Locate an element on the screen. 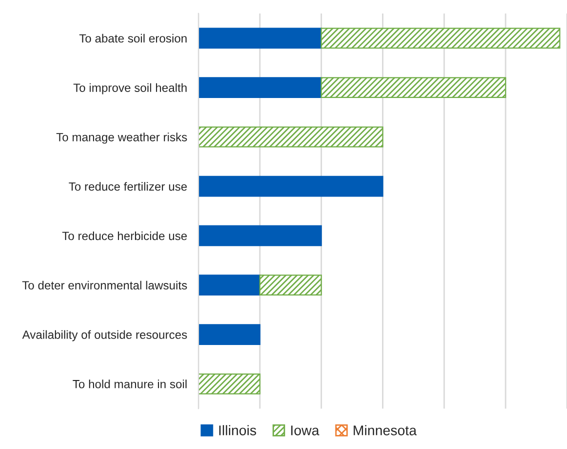 This screenshot has height=449, width=567. y-tick-label: To improve soil health is located at coordinates (130, 88).